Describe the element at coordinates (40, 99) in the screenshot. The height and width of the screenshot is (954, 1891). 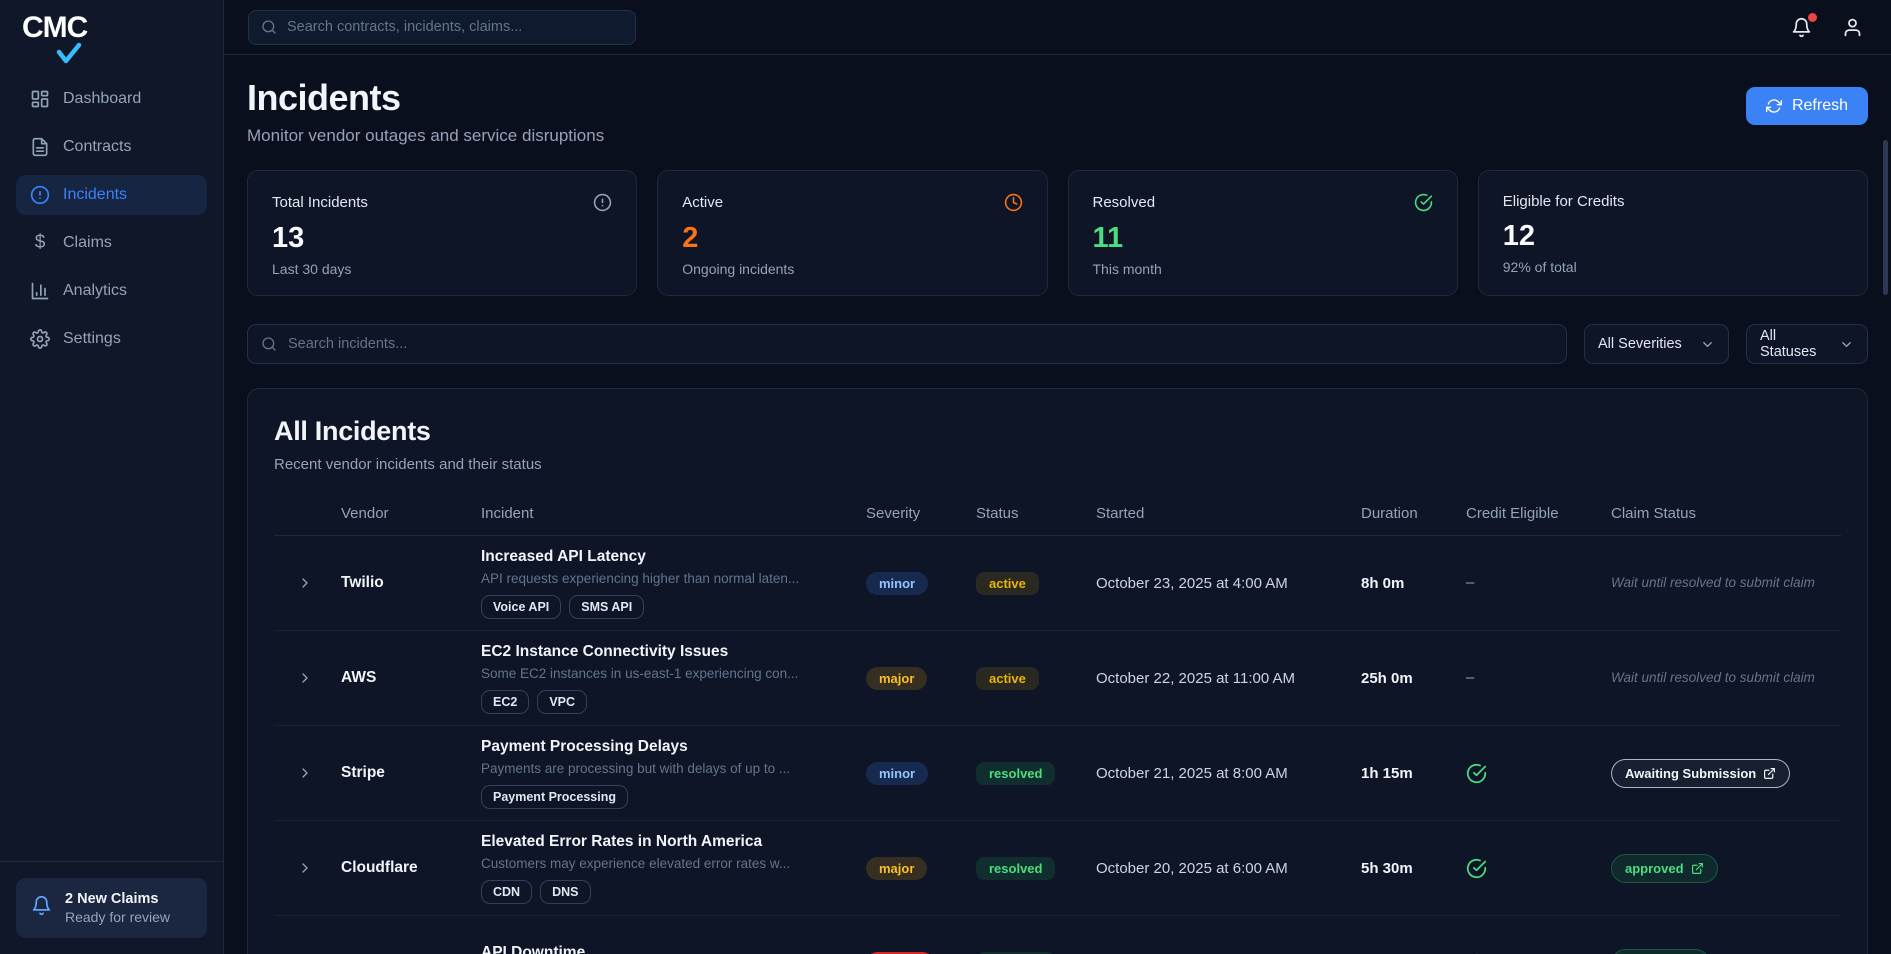
I see `dashboard-grid-icon` at that location.